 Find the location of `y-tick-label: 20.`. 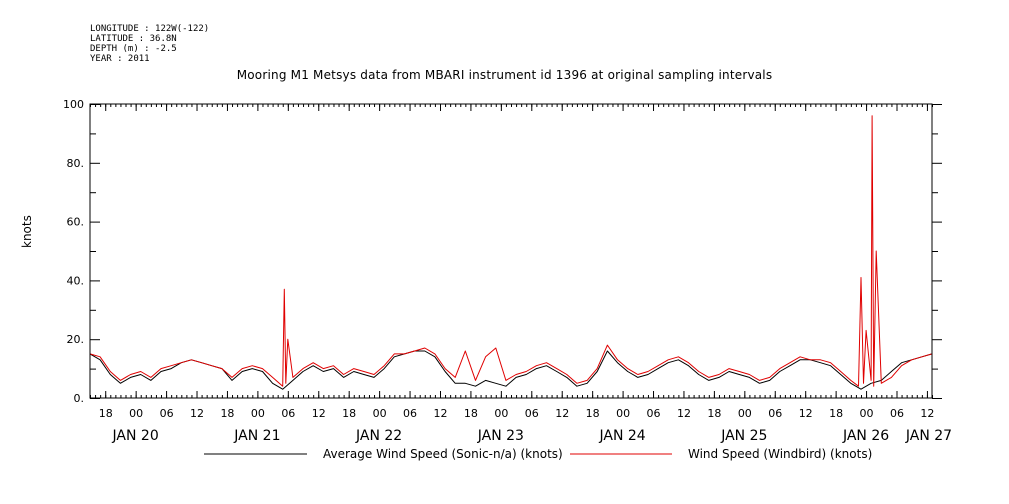

y-tick-label: 20. is located at coordinates (76, 339).